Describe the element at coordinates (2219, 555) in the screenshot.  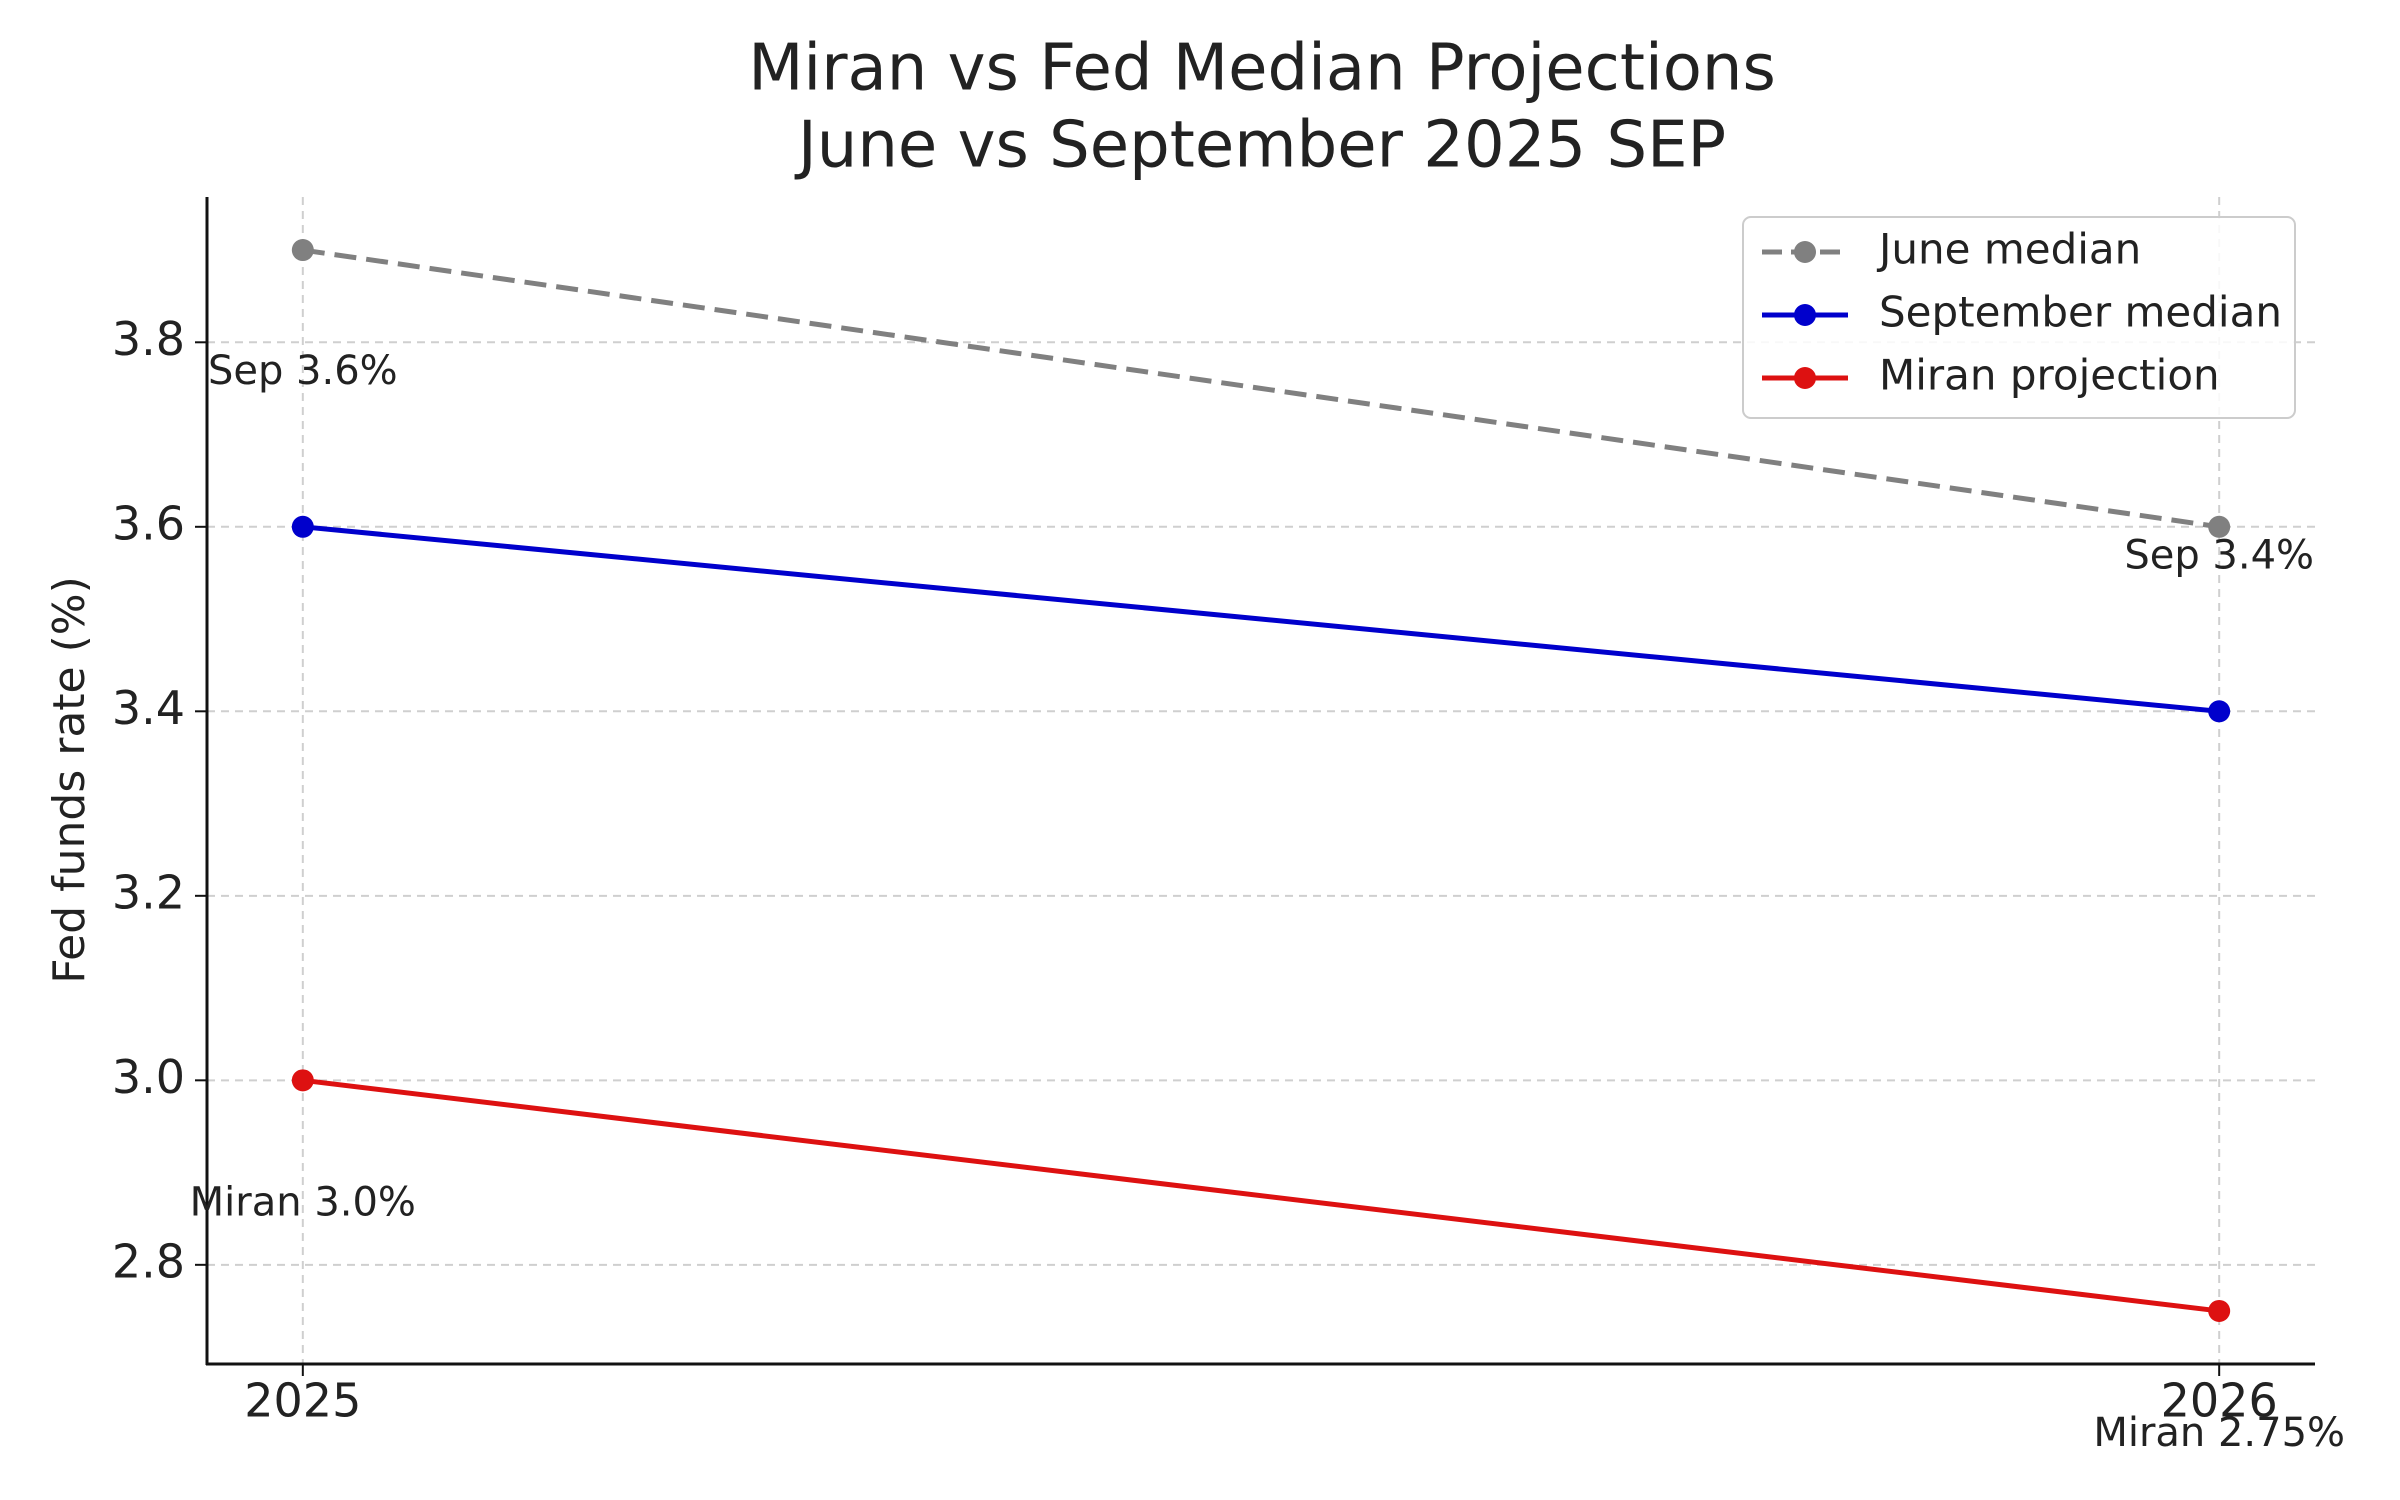
I see `value-label: Sep 3.4%` at that location.